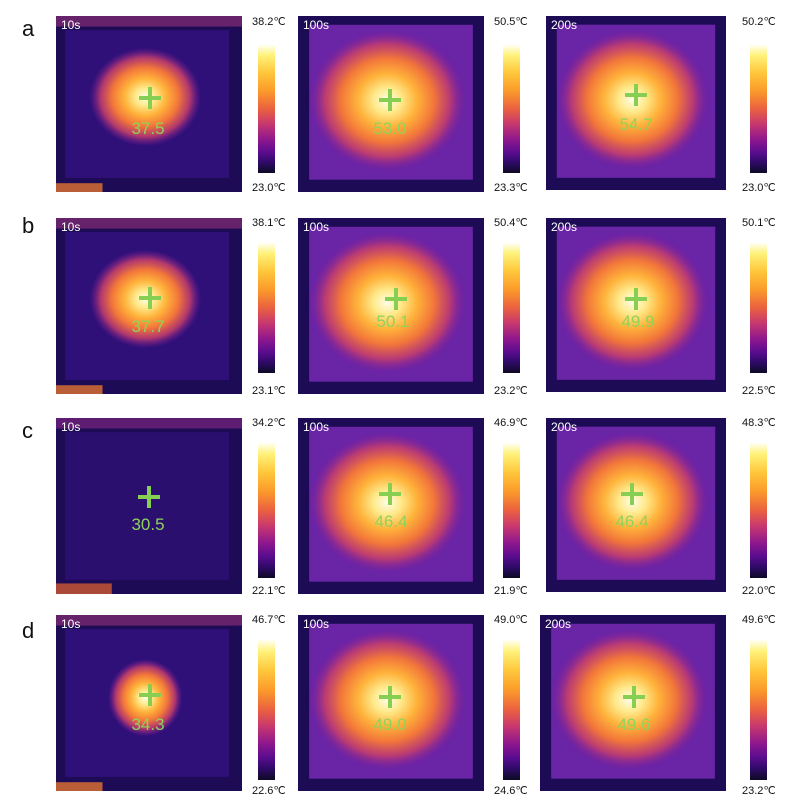 This screenshot has height=808, width=796. I want to click on thermal-image-c-100s: 100s, so click(391, 506).